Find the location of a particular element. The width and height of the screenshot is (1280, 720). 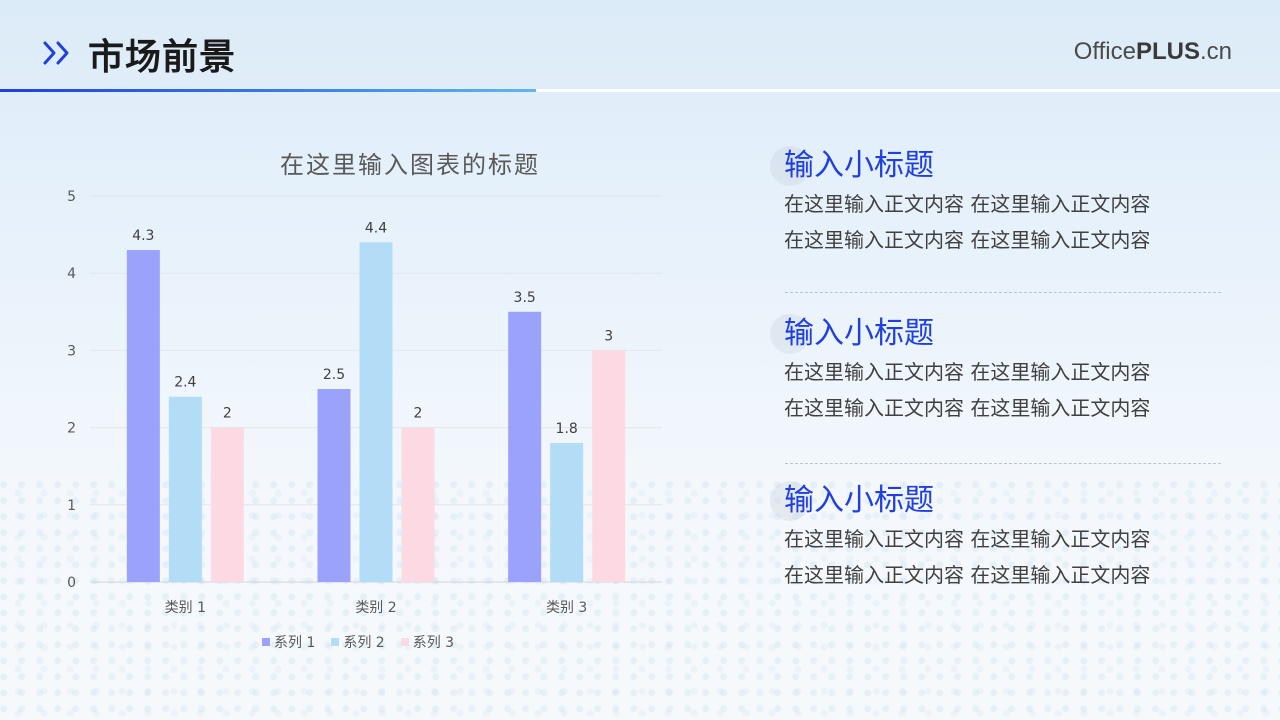

y-tick-label: 3 is located at coordinates (71, 351).